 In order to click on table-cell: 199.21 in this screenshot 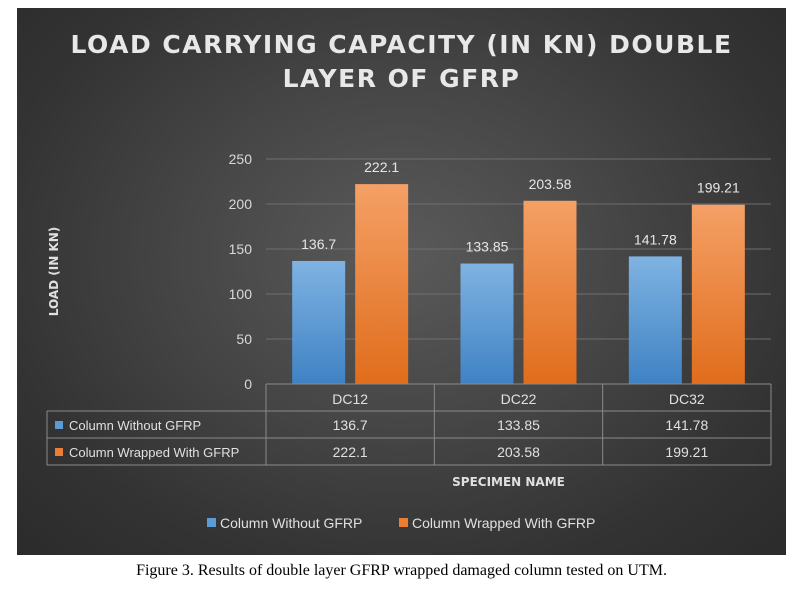, I will do `click(686, 452)`.